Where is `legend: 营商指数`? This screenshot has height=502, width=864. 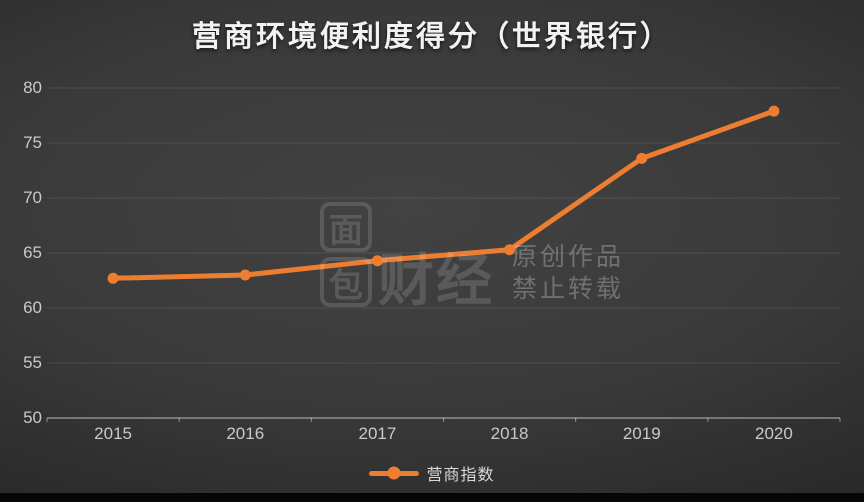 legend: 营商指数 is located at coordinates (432, 473).